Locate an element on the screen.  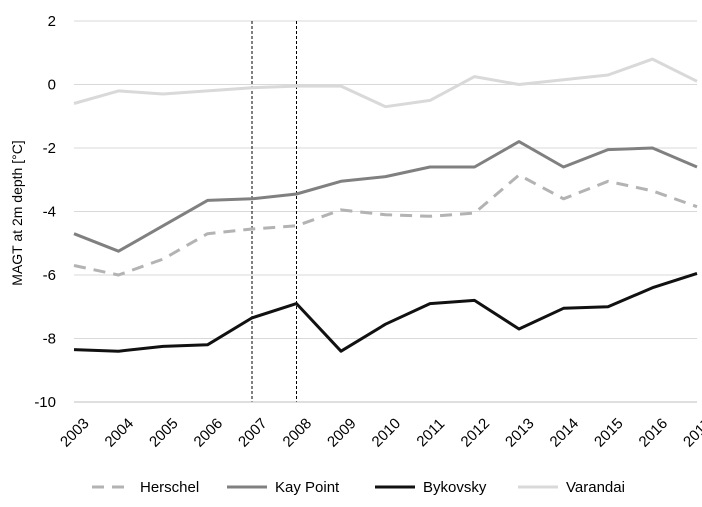
x-tick-label: 2010 is located at coordinates (387, 433).